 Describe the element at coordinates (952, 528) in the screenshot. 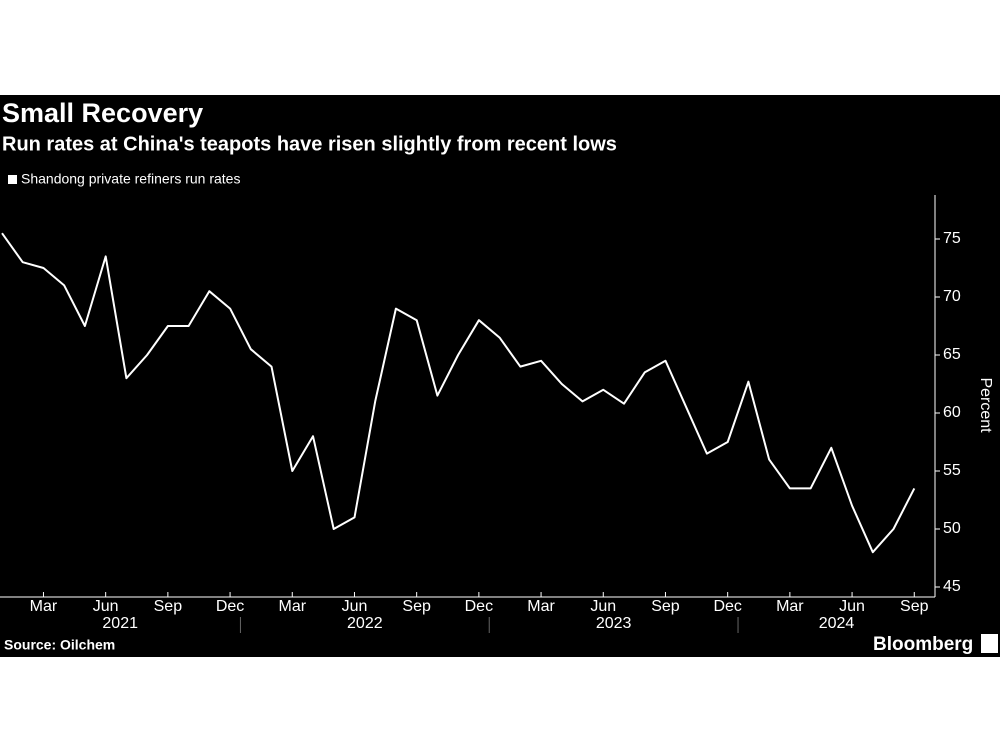

I see `y-tick-label: 50` at that location.